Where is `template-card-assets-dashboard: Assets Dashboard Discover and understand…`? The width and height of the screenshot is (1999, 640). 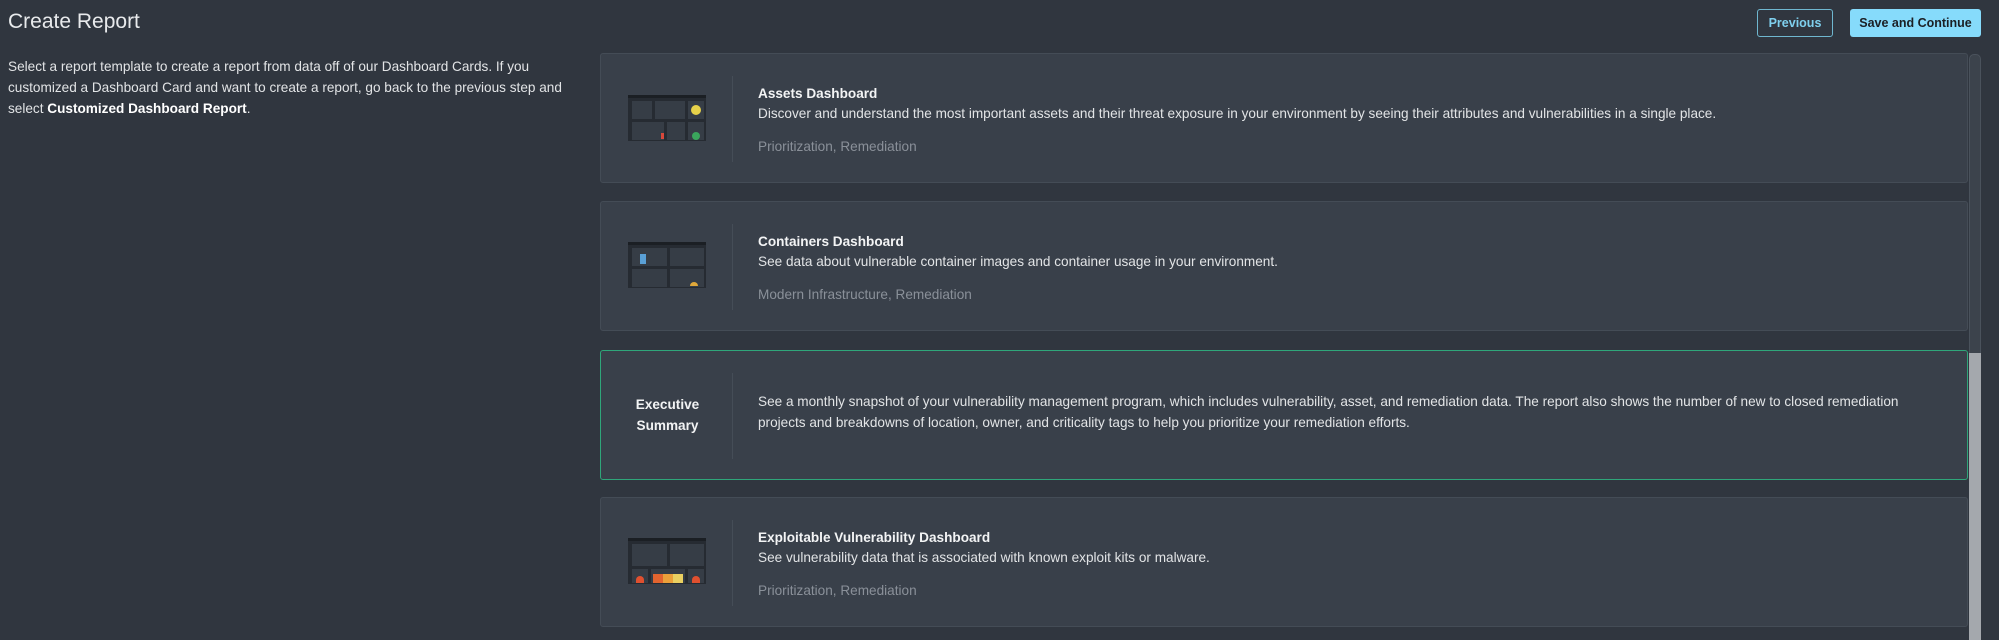 template-card-assets-dashboard: Assets Dashboard Discover and understand… is located at coordinates (1284, 118).